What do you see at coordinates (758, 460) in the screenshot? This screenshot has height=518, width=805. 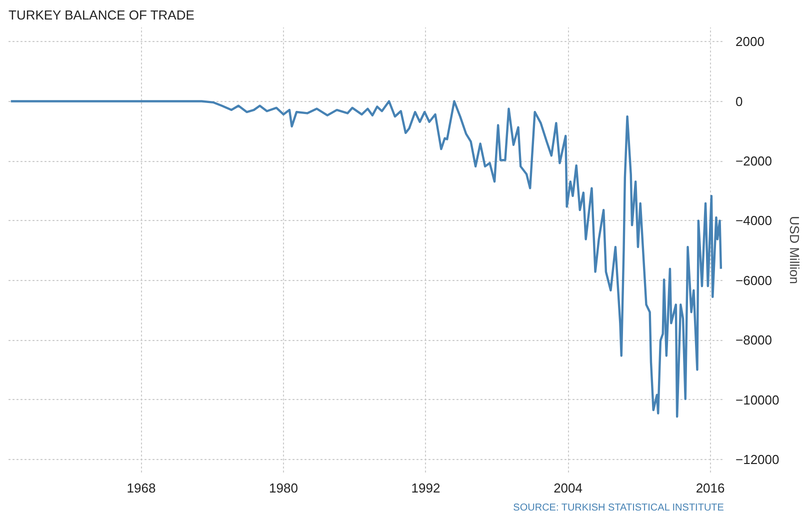 I see `y-tick-label: −12000` at bounding box center [758, 460].